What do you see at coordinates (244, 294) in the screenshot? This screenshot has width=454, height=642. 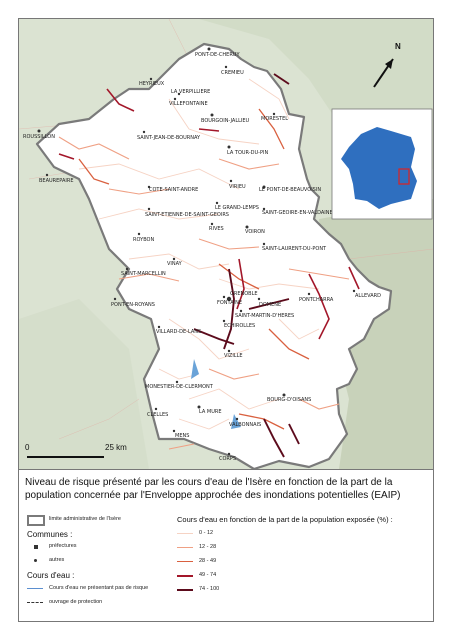 I see `town-label: GRENOBLE` at bounding box center [244, 294].